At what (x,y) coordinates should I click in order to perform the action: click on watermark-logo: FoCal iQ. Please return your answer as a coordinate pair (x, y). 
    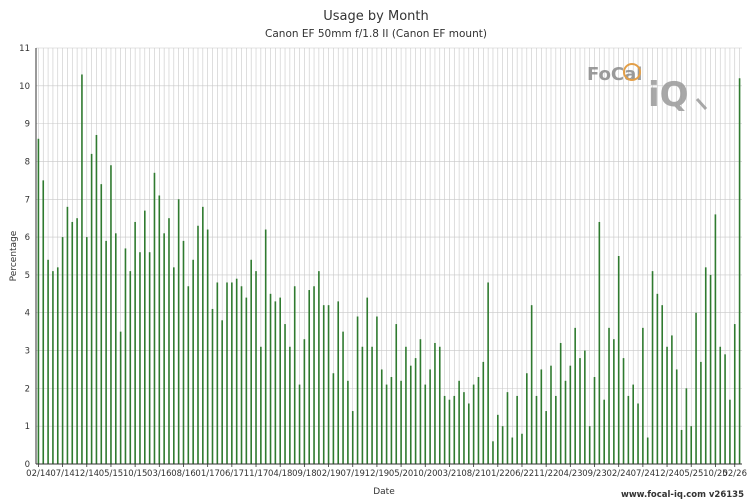
    Looking at the image, I should click on (647, 89).